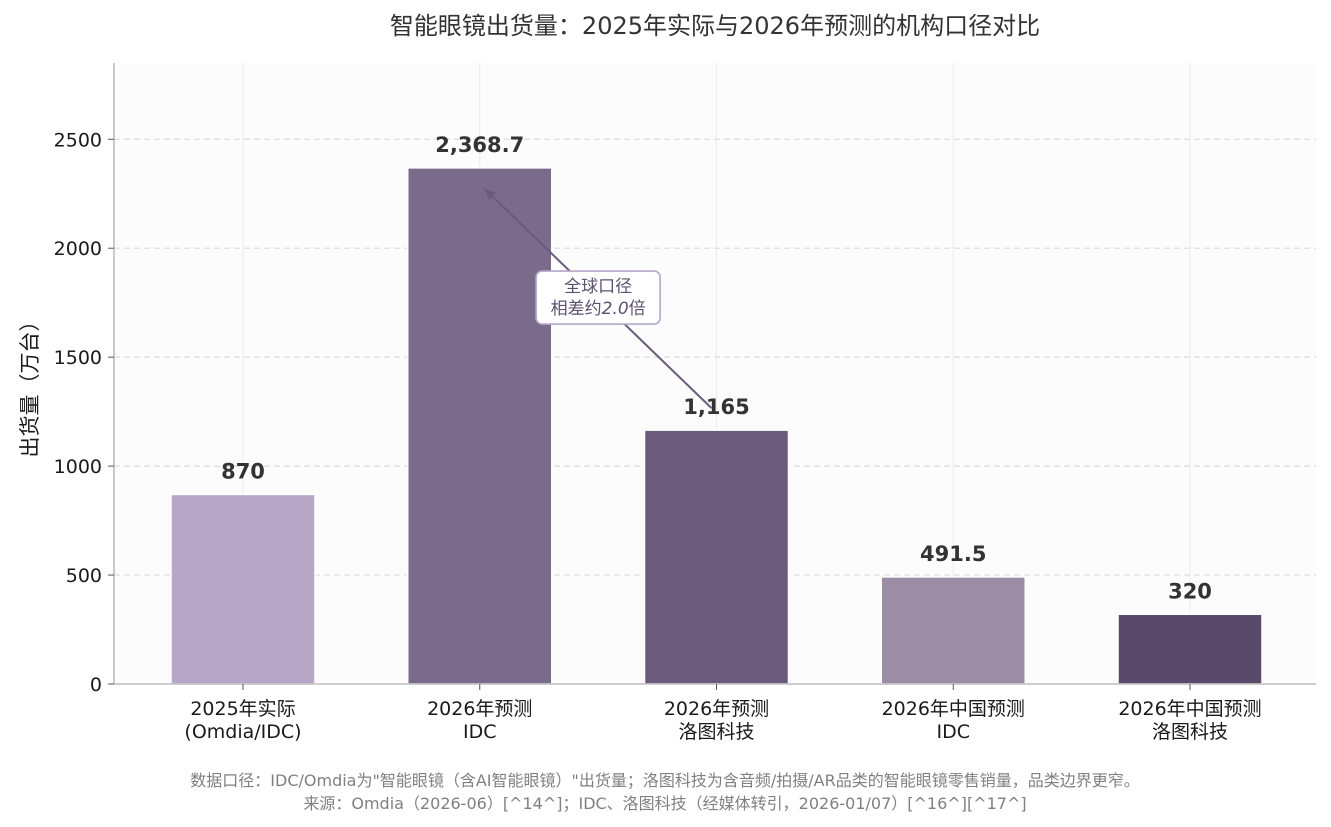  I want to click on y-tick-label: 1000, so click(78, 467).